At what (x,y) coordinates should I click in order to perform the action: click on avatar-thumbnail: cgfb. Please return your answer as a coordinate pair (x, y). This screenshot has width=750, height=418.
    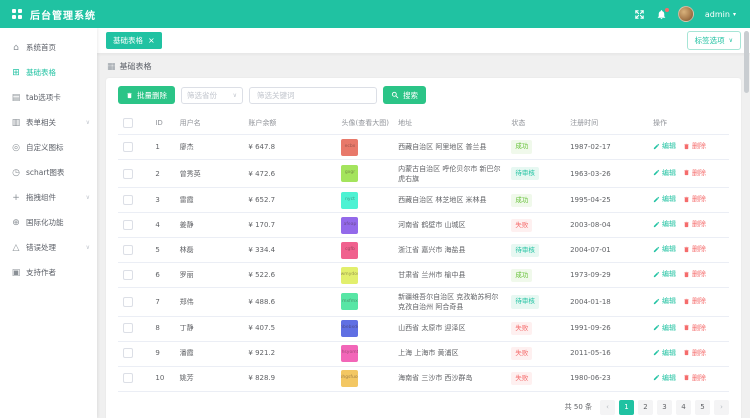
    Looking at the image, I should click on (350, 250).